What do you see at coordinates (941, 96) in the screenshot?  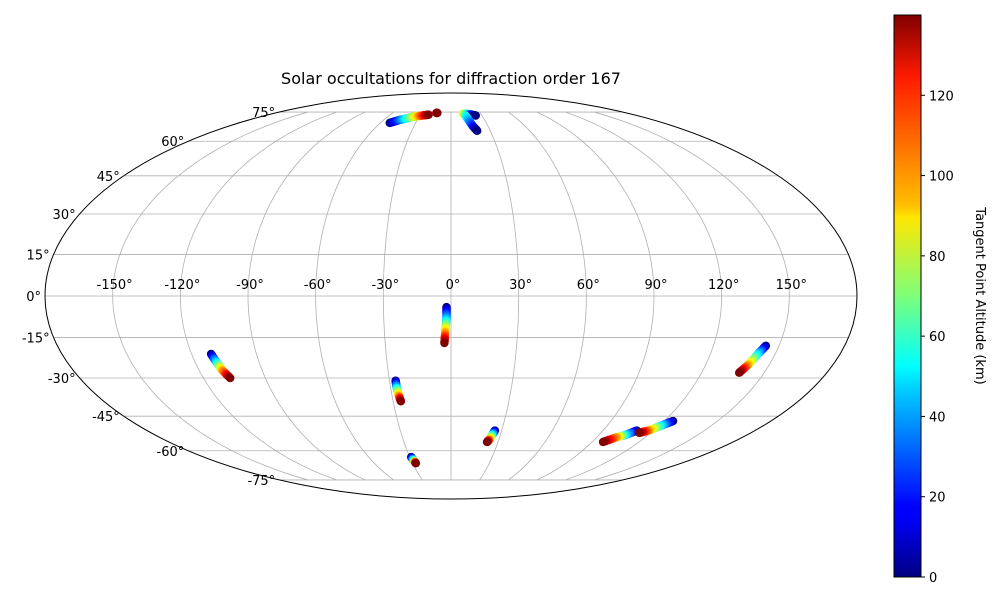 I see `colorbar-tick-label: 120` at bounding box center [941, 96].